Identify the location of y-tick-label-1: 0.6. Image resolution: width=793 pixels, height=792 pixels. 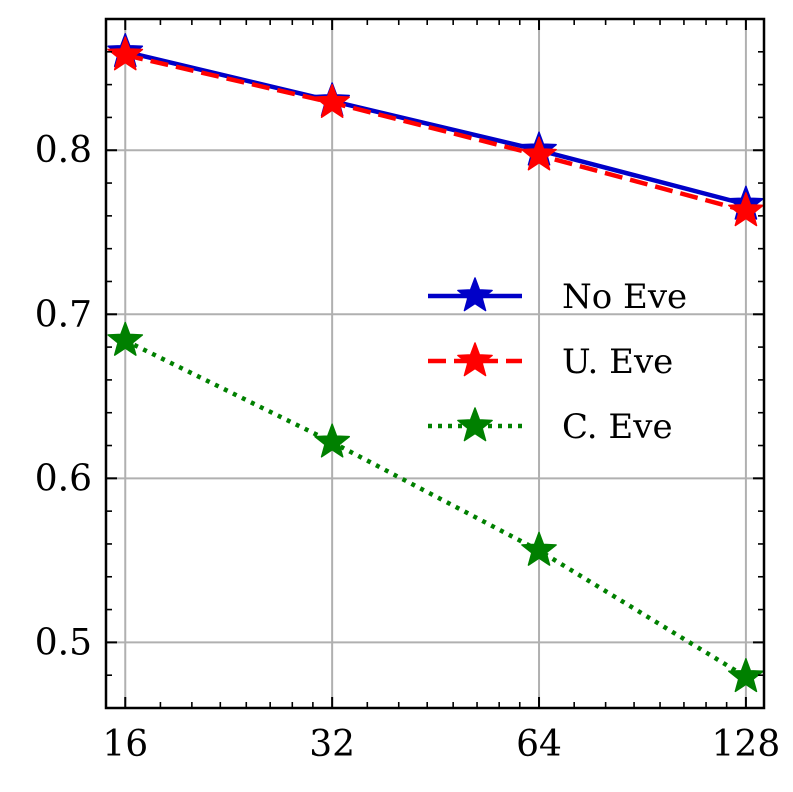
(63, 478).